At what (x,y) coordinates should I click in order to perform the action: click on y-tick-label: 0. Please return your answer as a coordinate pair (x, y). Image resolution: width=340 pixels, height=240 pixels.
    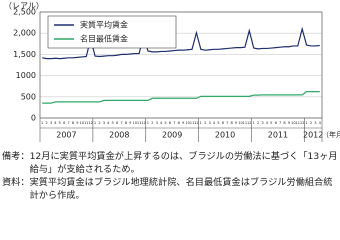
    Looking at the image, I should click on (33, 118).